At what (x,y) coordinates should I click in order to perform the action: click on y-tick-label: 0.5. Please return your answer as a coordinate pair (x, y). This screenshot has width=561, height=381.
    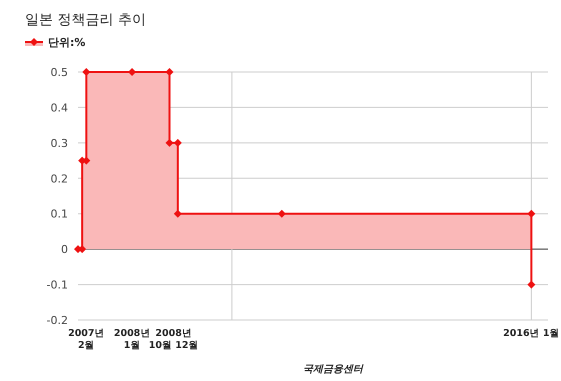
    Looking at the image, I should click on (59, 72).